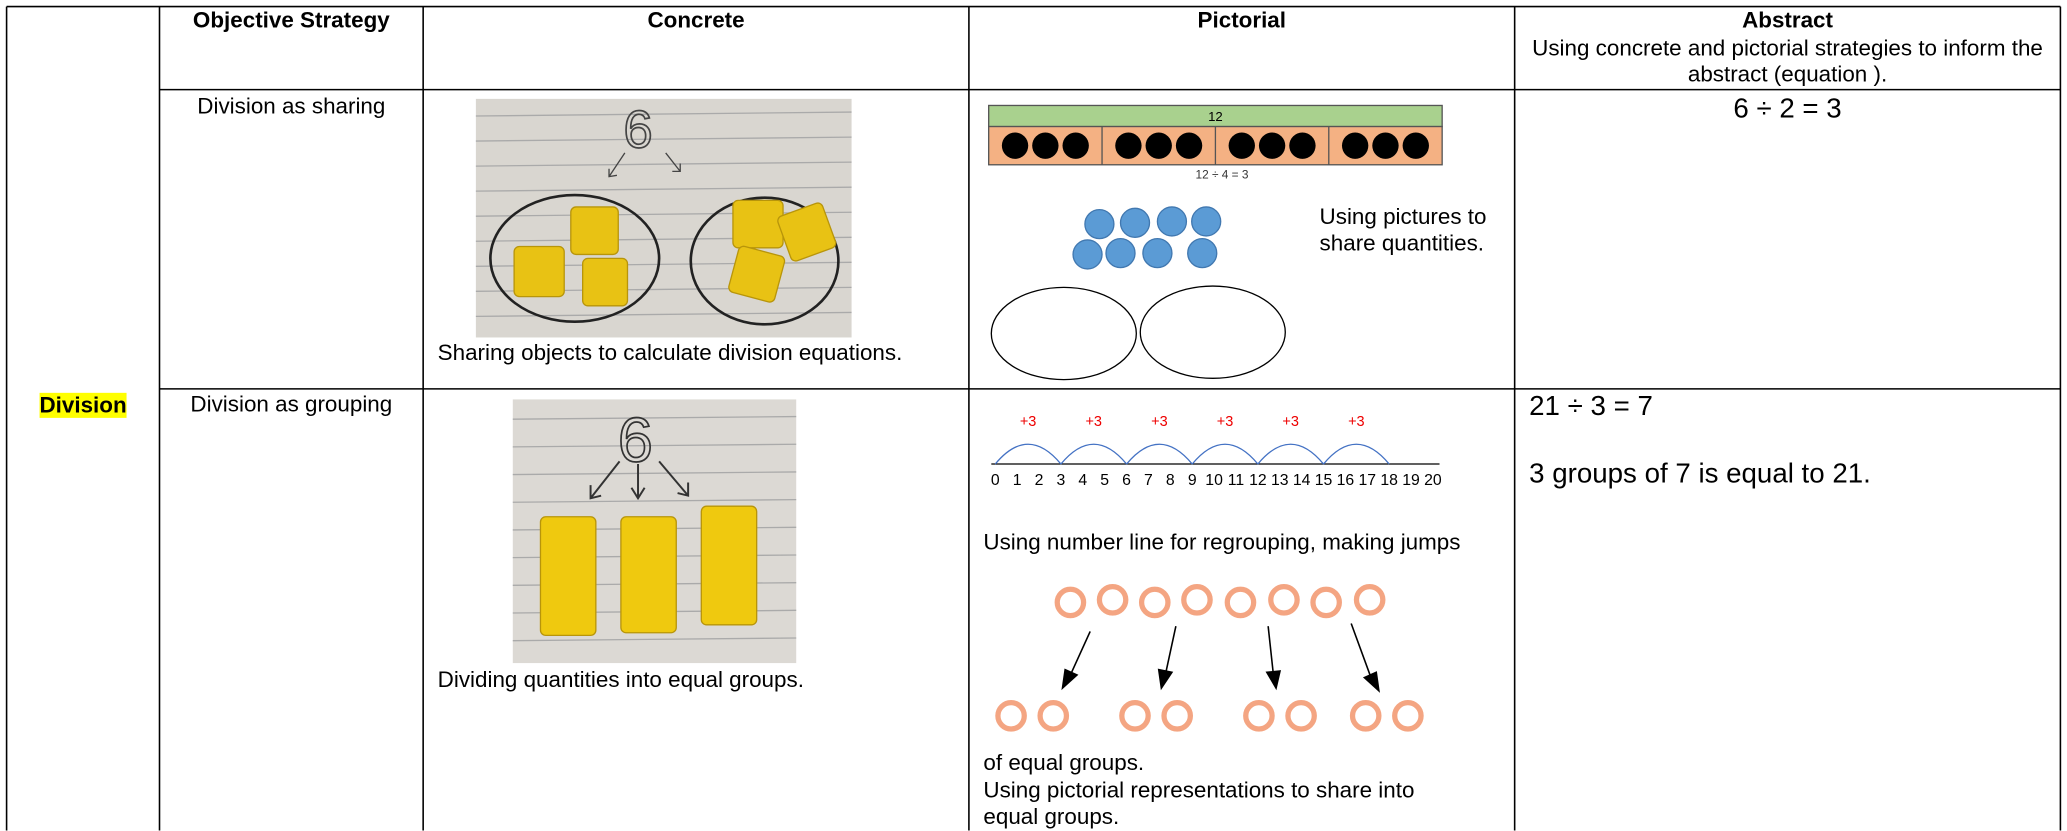 The height and width of the screenshot is (831, 2067). I want to click on pictorial-caption: of equal groups., so click(1064, 763).